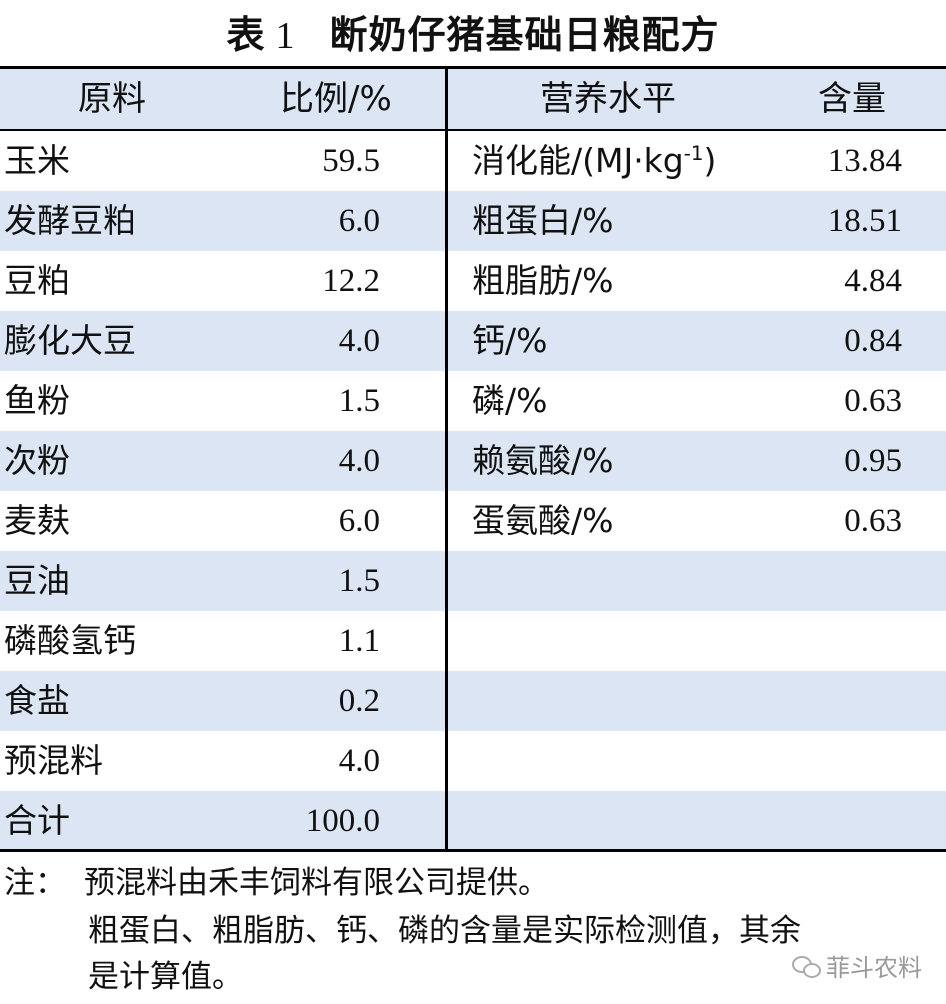  What do you see at coordinates (37, 520) in the screenshot?
I see `ingredient-name: 麦麸` at bounding box center [37, 520].